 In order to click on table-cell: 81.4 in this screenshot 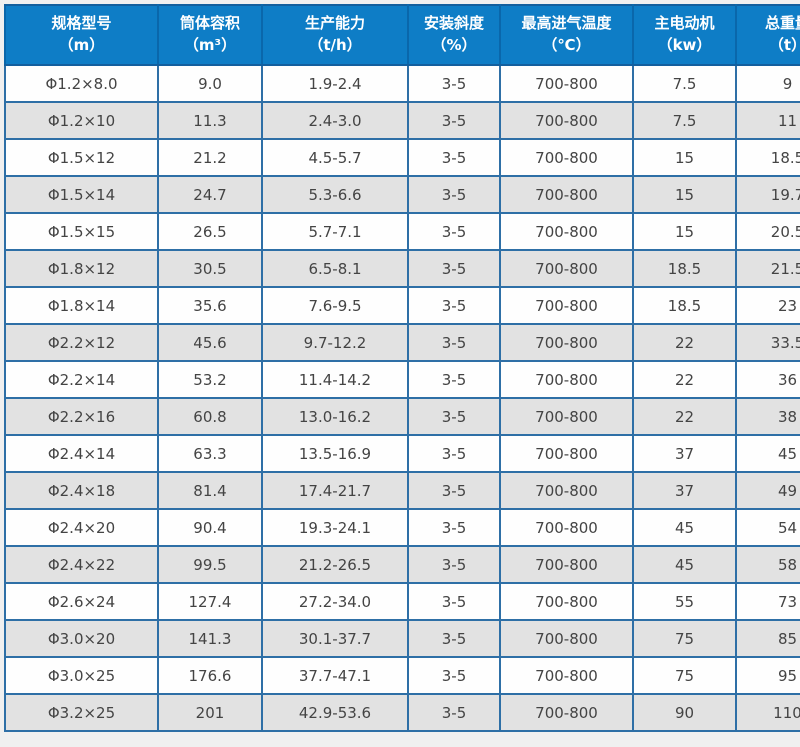, I will do `click(210, 490)`.